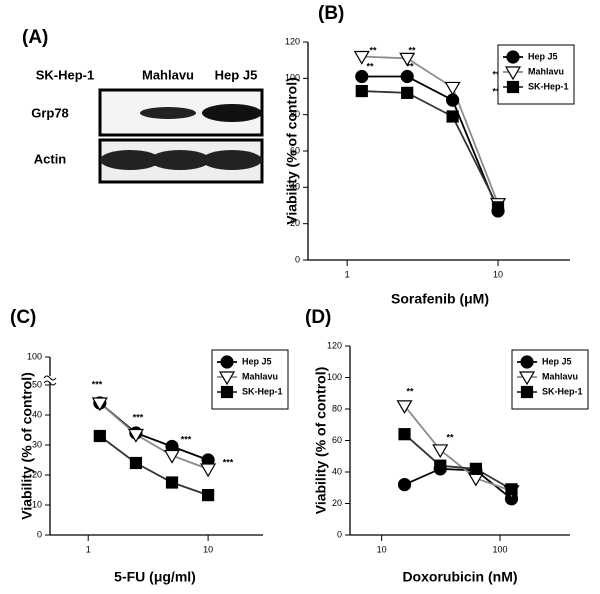 This screenshot has width=600, height=594. I want to click on lane-label: Hep J5, so click(236, 74).